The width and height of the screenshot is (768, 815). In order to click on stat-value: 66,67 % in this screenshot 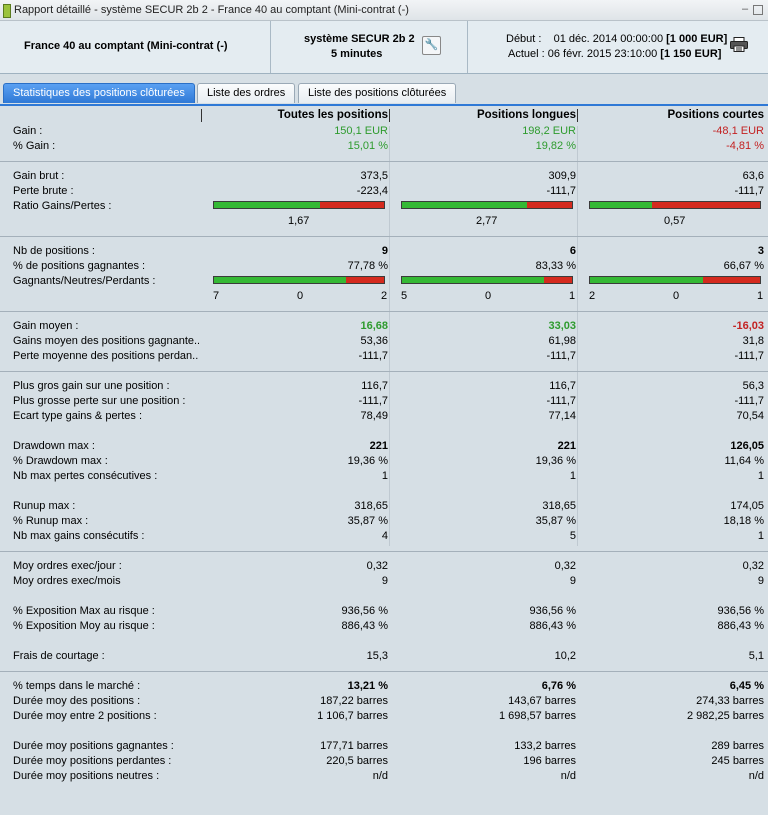, I will do `click(743, 266)`.